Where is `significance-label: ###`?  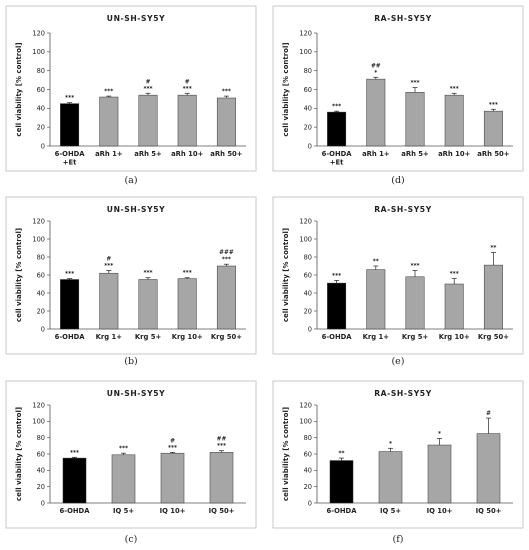 significance-label: ### is located at coordinates (226, 253).